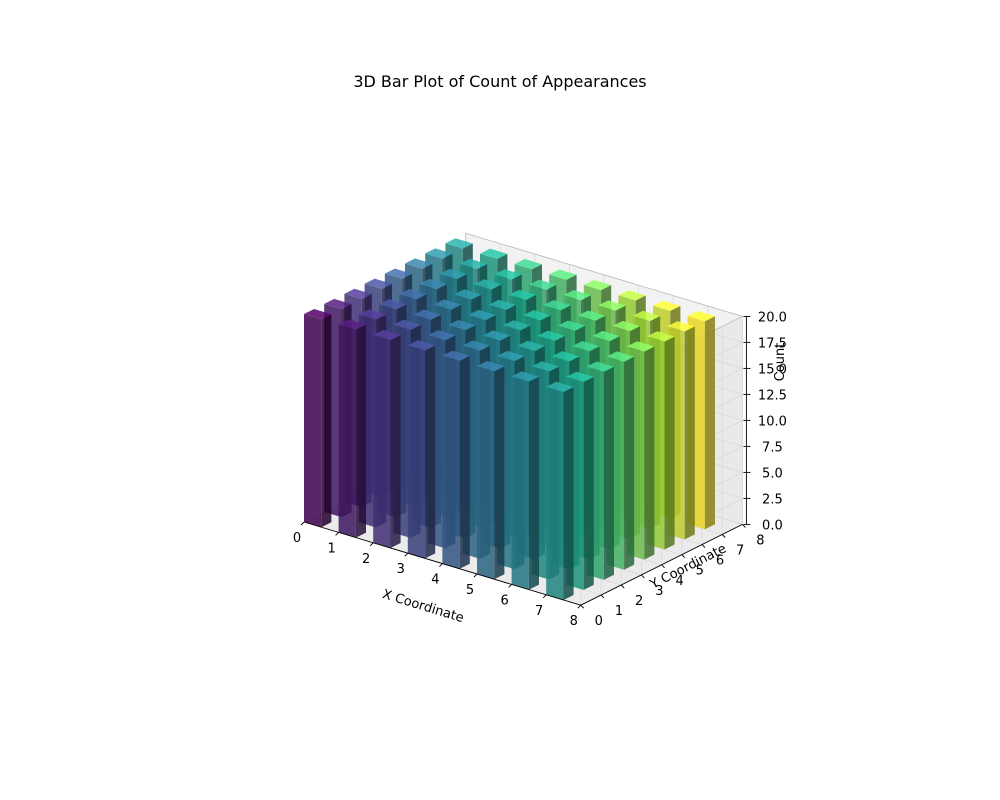 This screenshot has height=800, width=1000. I want to click on chart-title: 3D Bar Plot of Count of Appearances, so click(500, 81).